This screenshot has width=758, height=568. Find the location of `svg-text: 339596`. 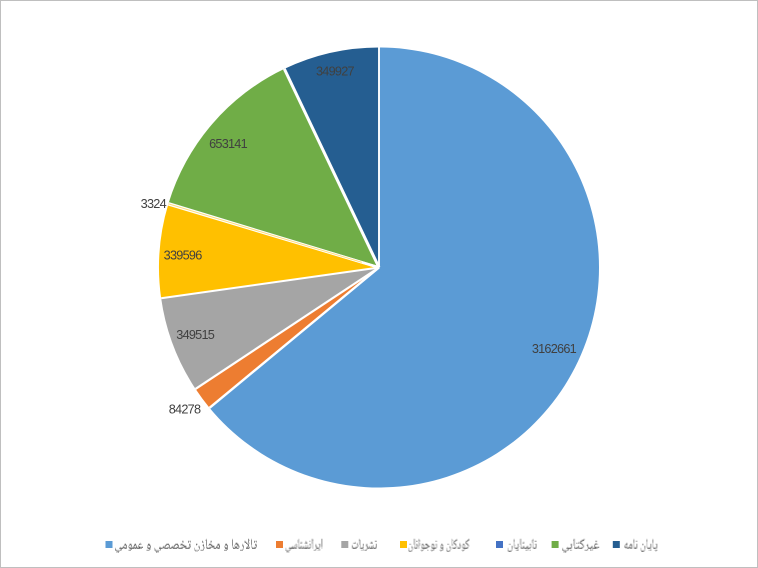

svg-text: 339596 is located at coordinates (183, 255).